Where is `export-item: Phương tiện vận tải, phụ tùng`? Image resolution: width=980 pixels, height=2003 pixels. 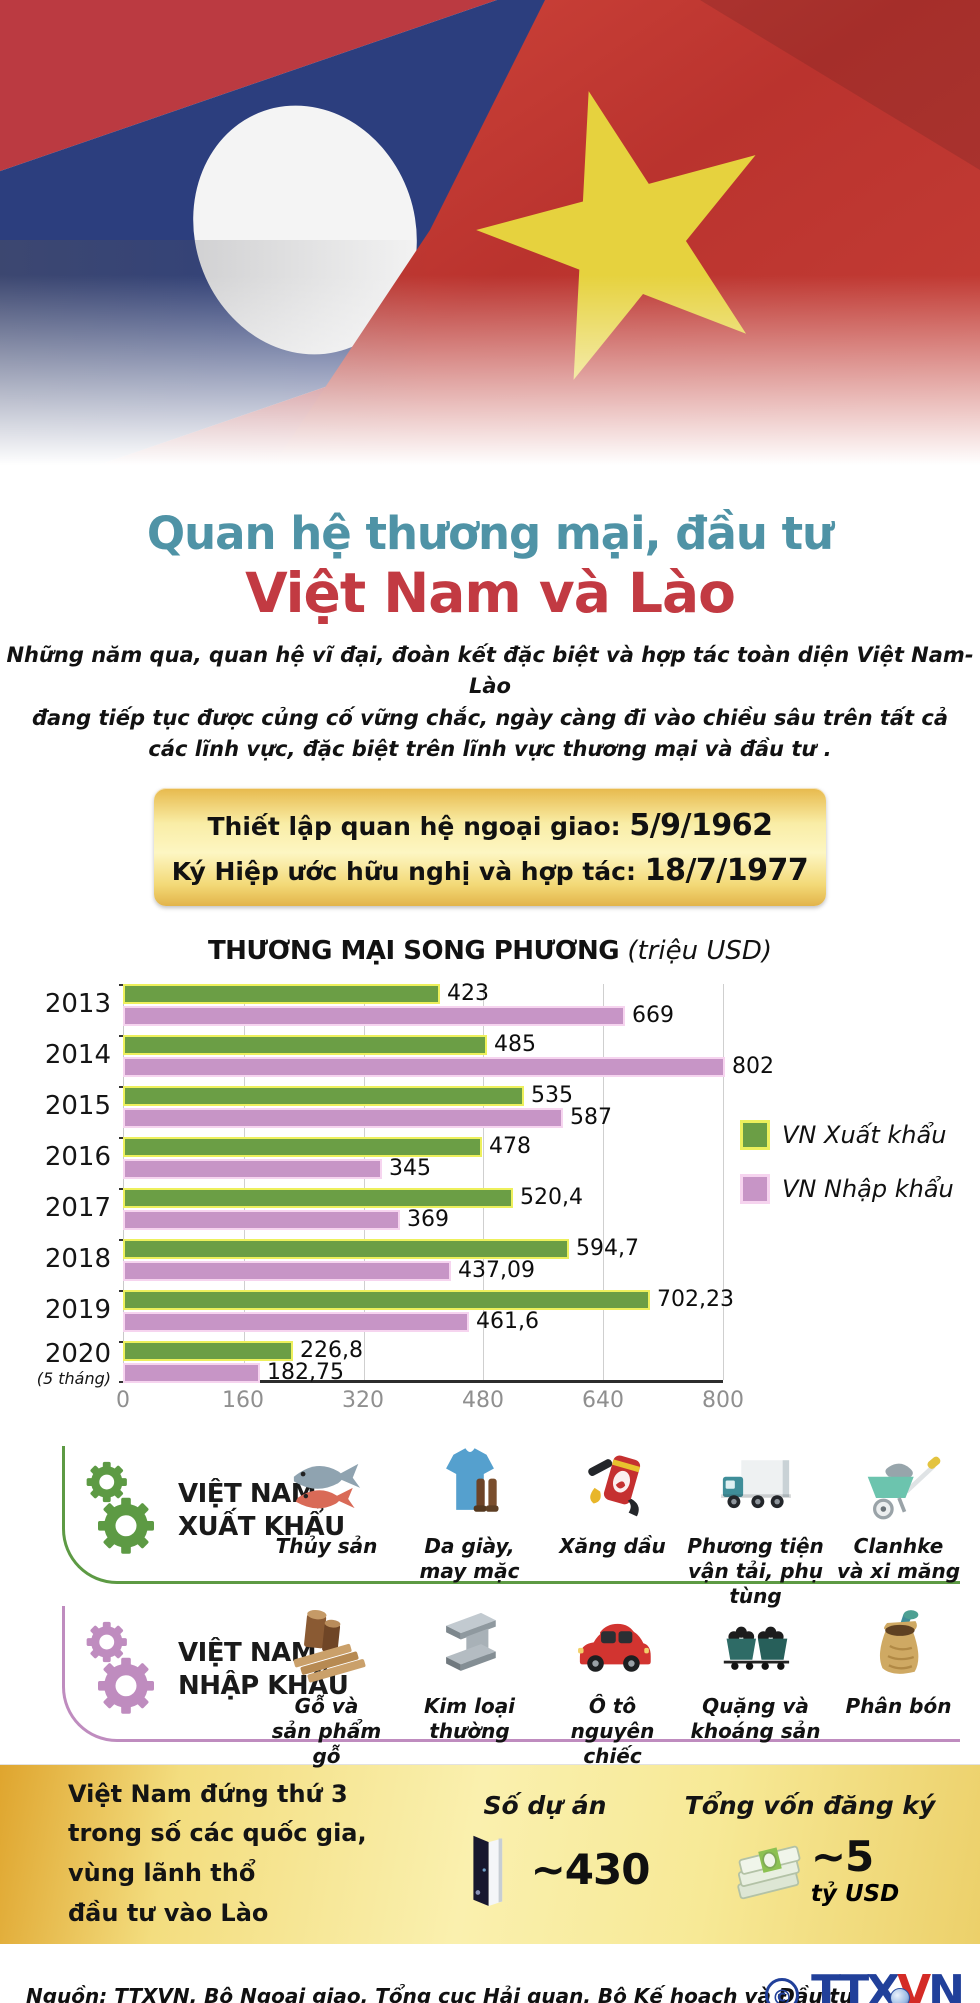 export-item: Phương tiện vận tải, phụ tùng is located at coordinates (755, 1524).